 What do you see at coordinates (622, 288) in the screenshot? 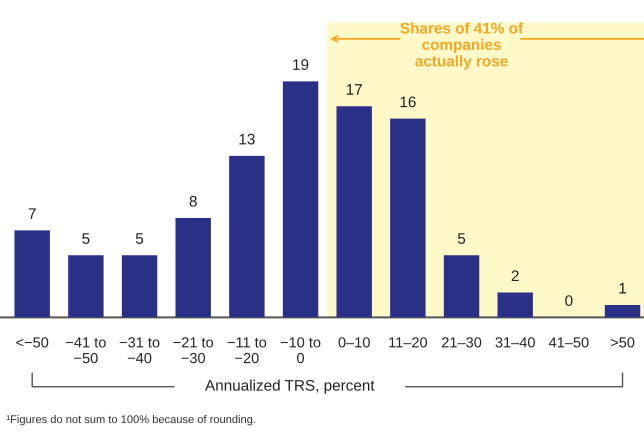
I see `data-label: 1` at bounding box center [622, 288].